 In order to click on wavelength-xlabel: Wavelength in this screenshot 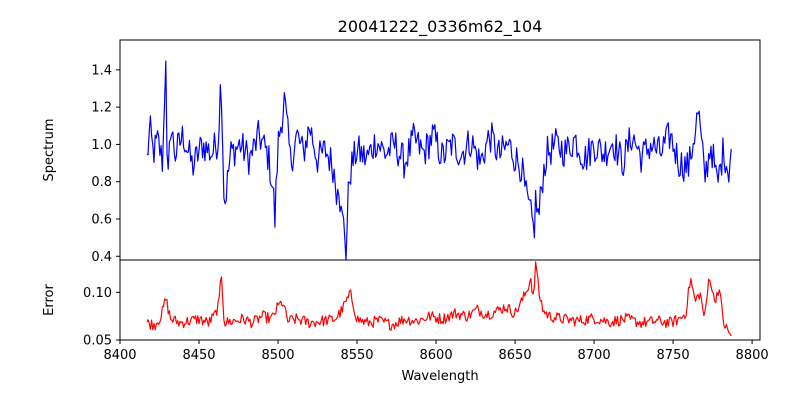, I will do `click(439, 376)`.